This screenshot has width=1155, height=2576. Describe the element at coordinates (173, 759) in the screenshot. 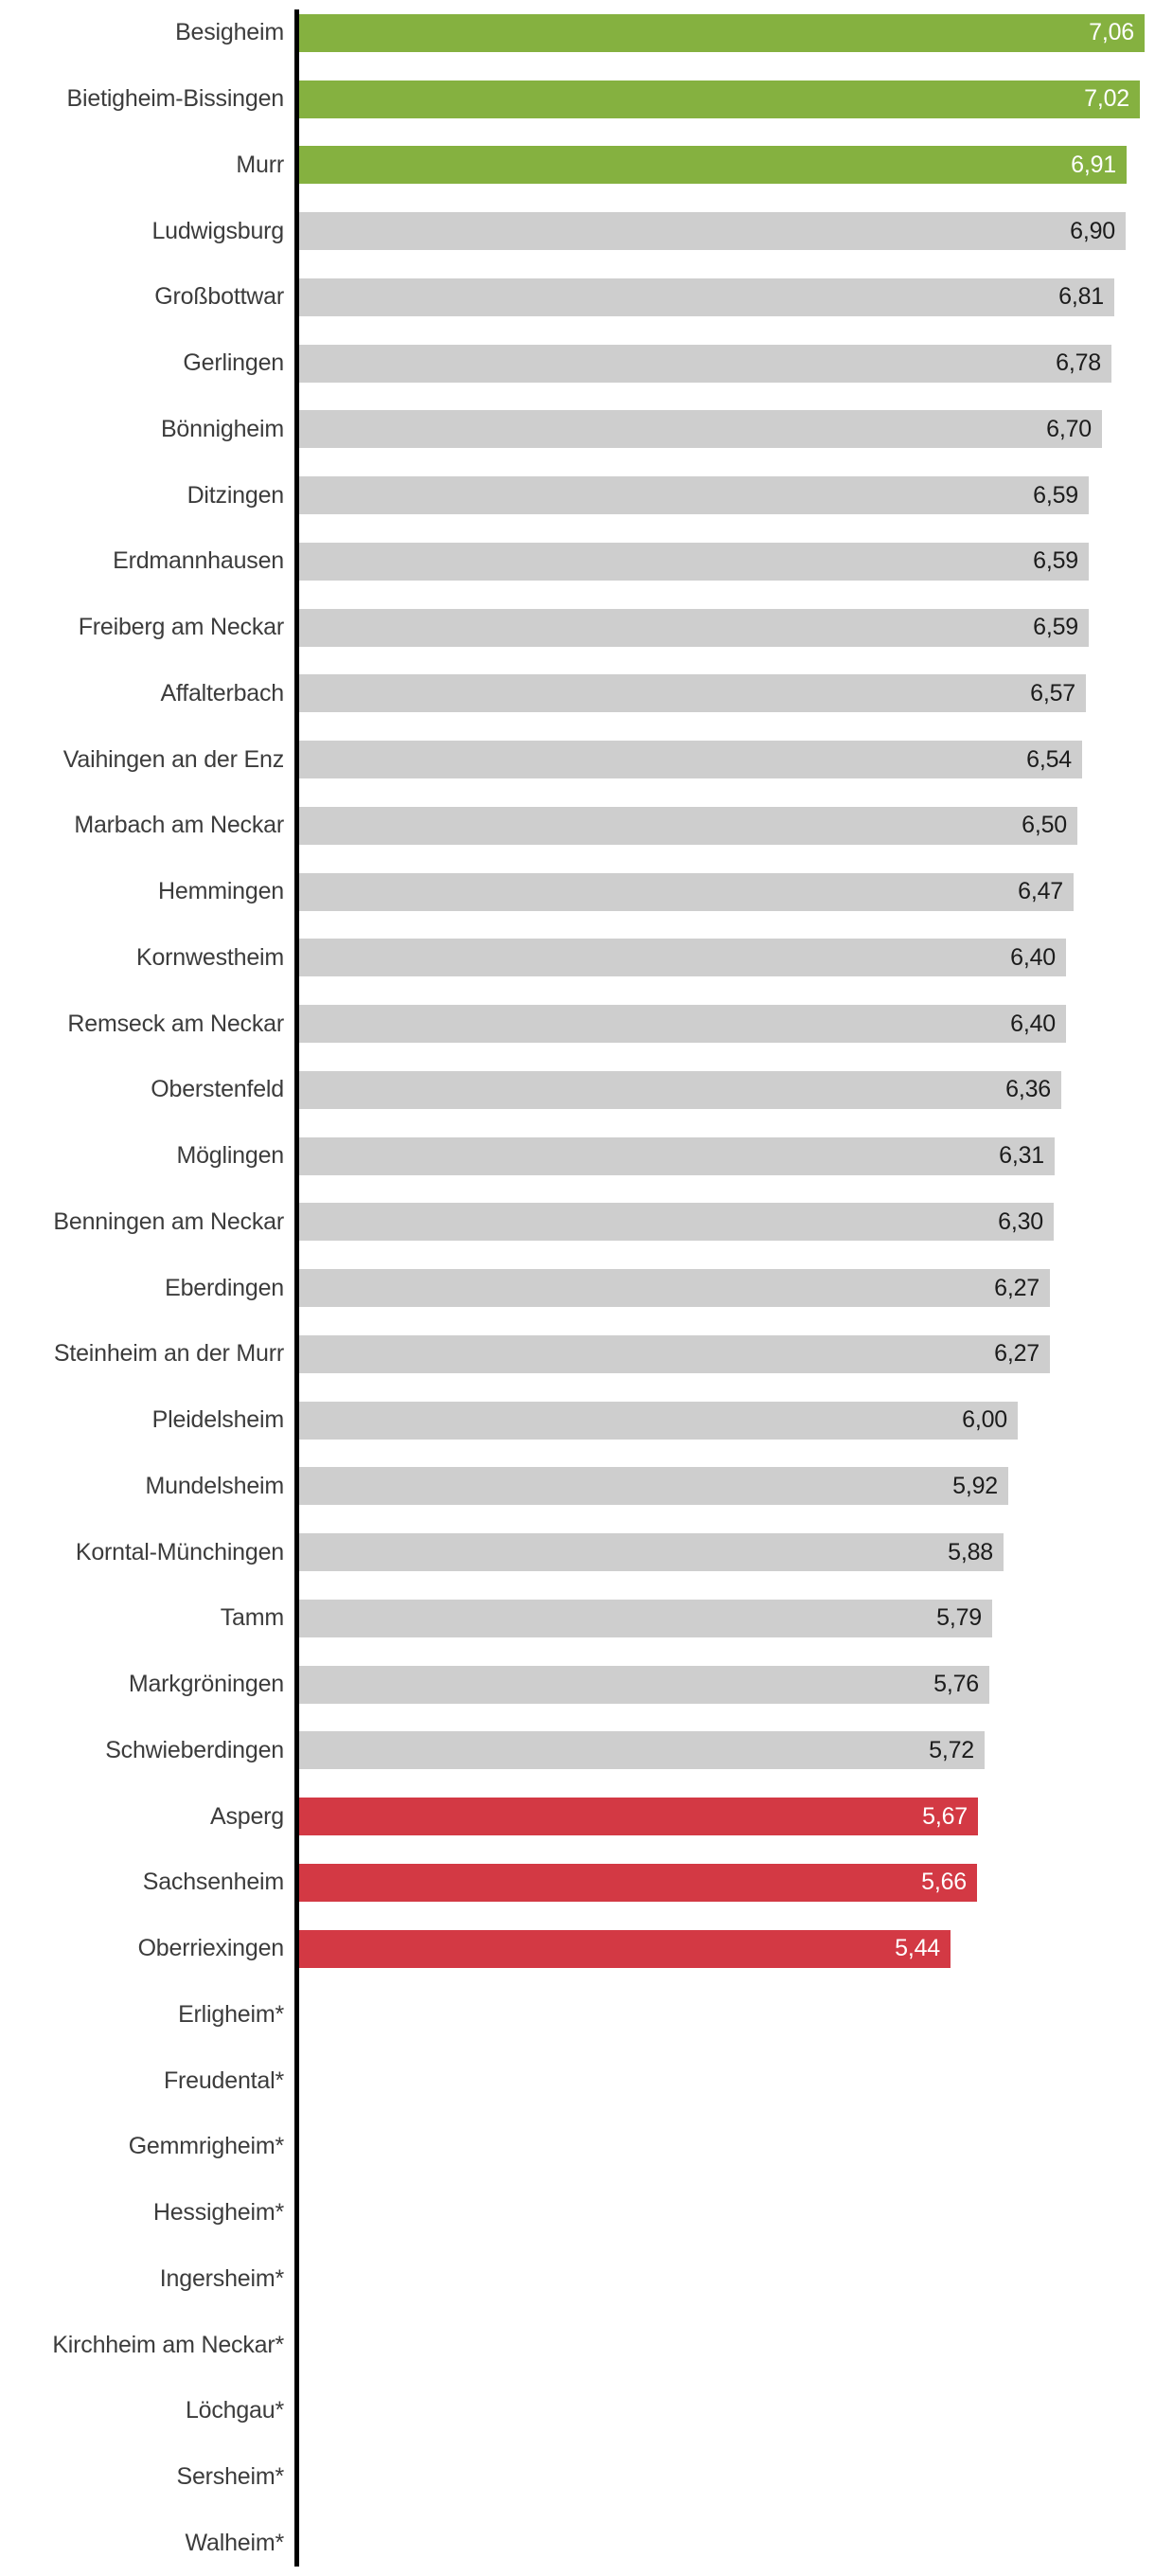

I see `row-label: Vaihingen an der Enz` at that location.